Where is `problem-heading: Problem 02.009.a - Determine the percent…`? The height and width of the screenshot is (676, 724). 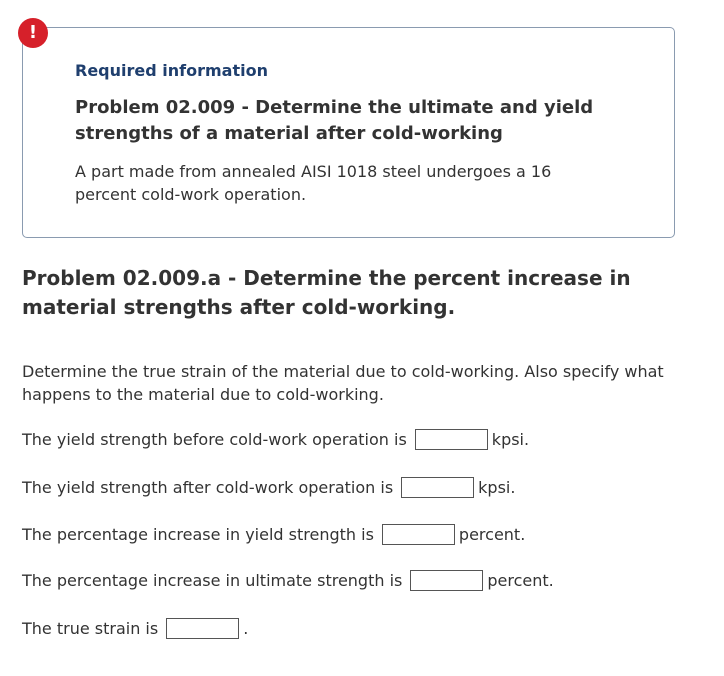 problem-heading: Problem 02.009.a - Determine the percent… is located at coordinates (326, 292).